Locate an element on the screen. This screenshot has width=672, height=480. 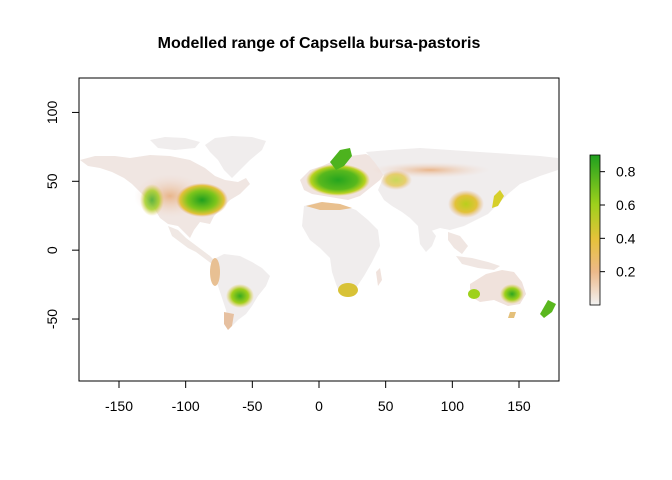
south-africa is located at coordinates (348, 290).